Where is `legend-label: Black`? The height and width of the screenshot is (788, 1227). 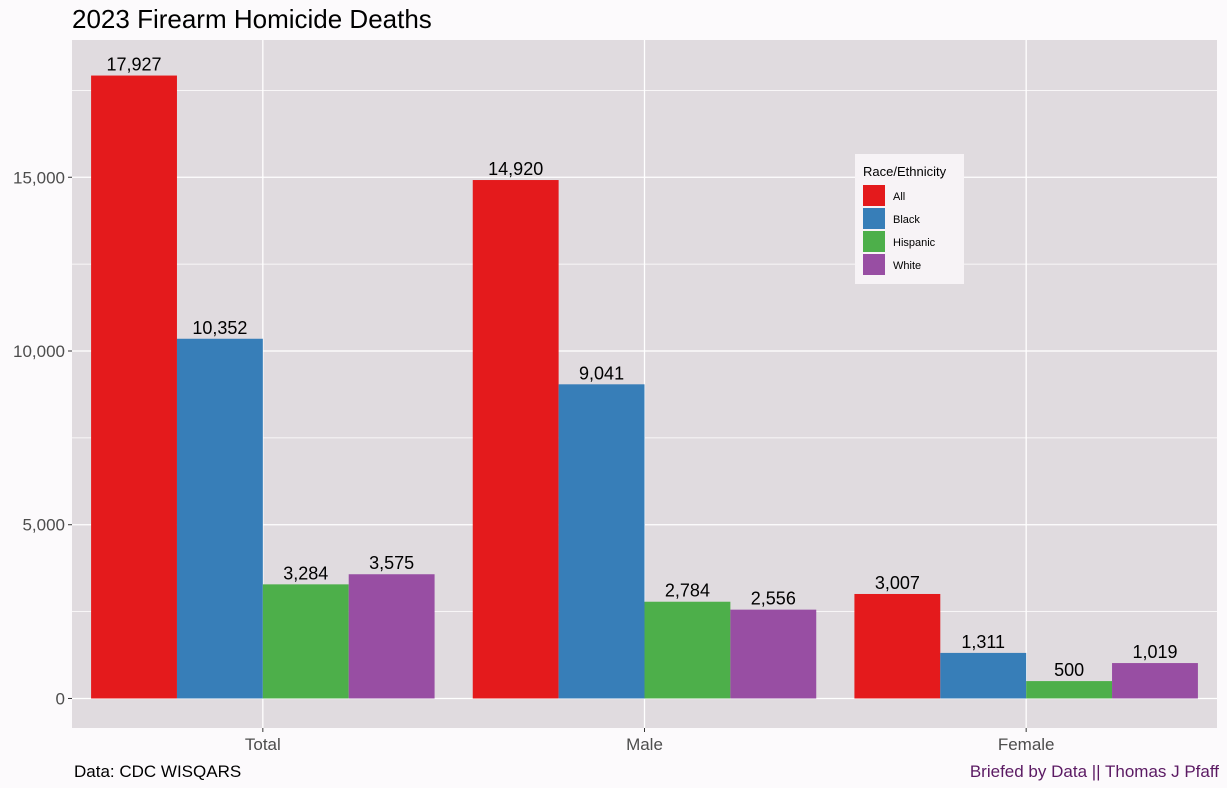
legend-label: Black is located at coordinates (906, 220).